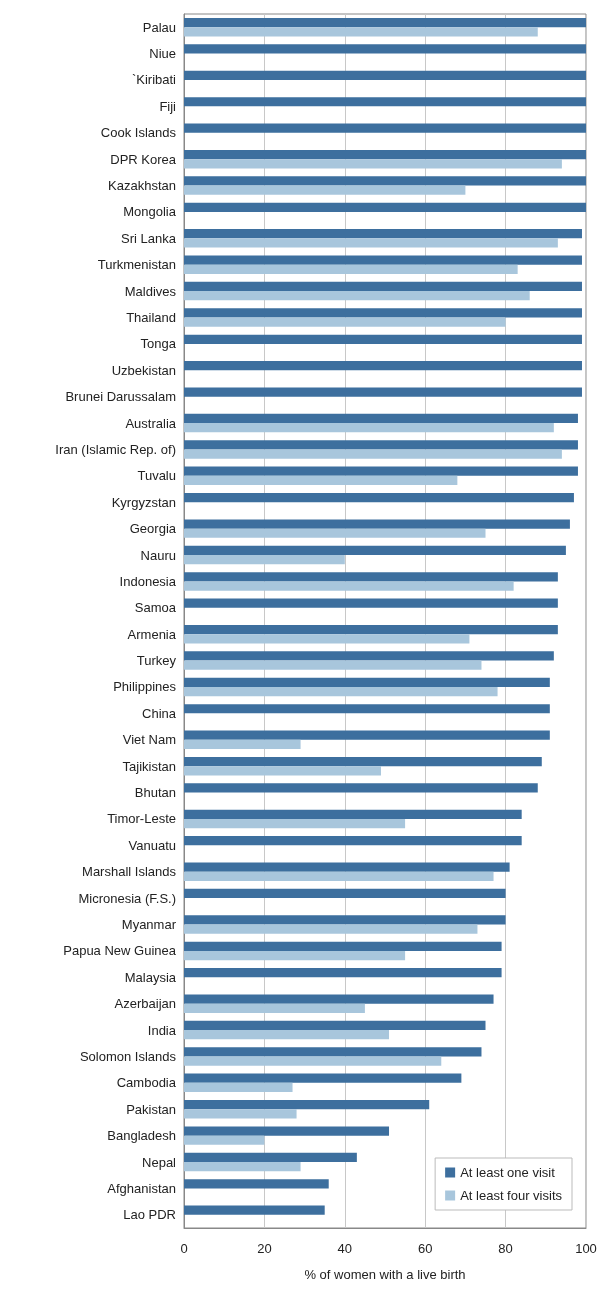 Image resolution: width=604 pixels, height=1290 pixels. What do you see at coordinates (120, 397) in the screenshot?
I see `y-tick-label: Brunei Darussalam` at bounding box center [120, 397].